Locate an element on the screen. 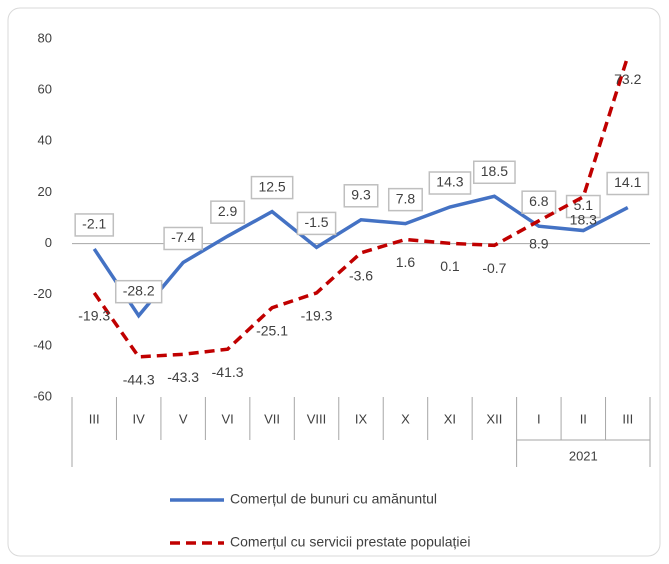 This screenshot has height=564, width=669. x-tick-label: VIII is located at coordinates (317, 418).